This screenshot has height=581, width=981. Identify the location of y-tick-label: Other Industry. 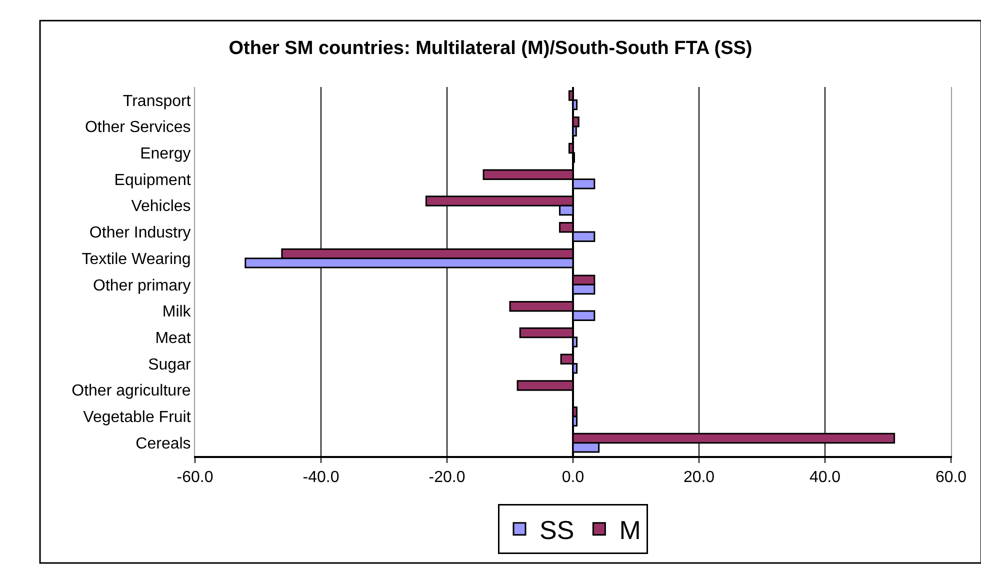
(140, 233).